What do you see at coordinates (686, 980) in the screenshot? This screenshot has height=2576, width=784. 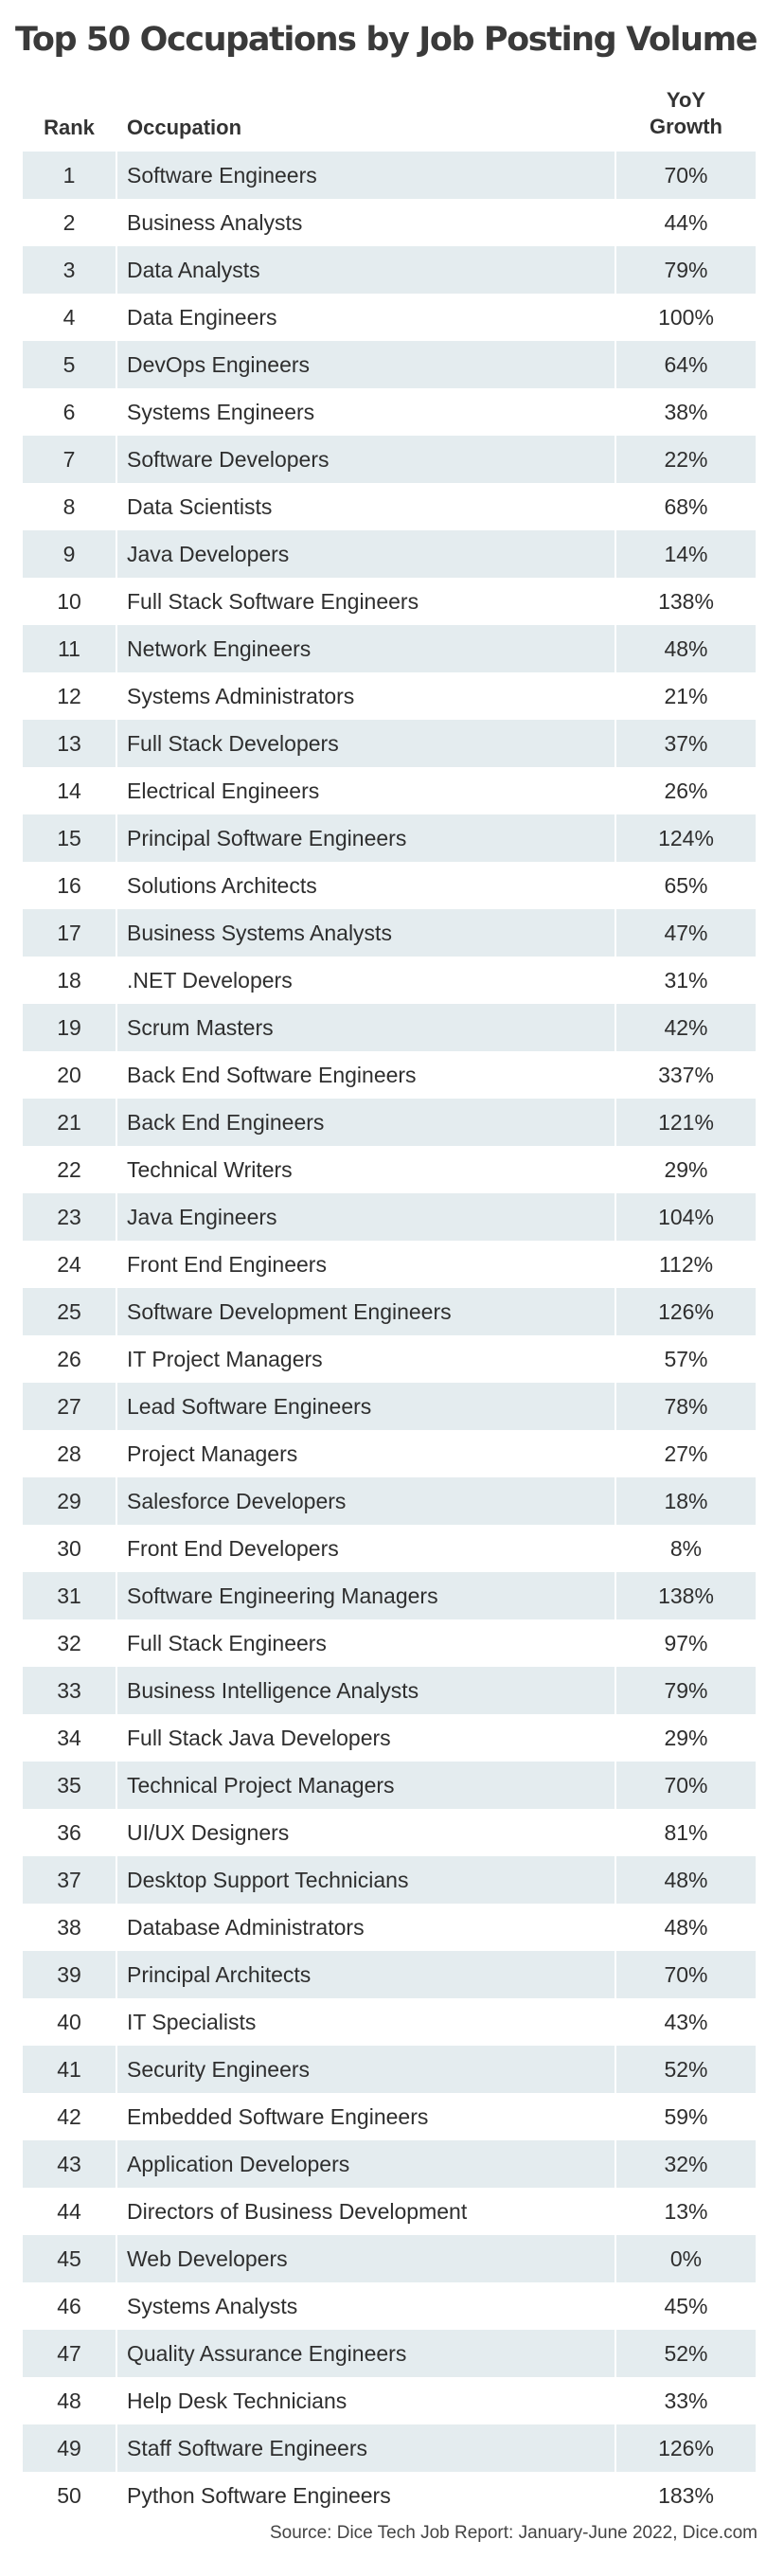 I see `yoy-growth-cell: 31%` at bounding box center [686, 980].